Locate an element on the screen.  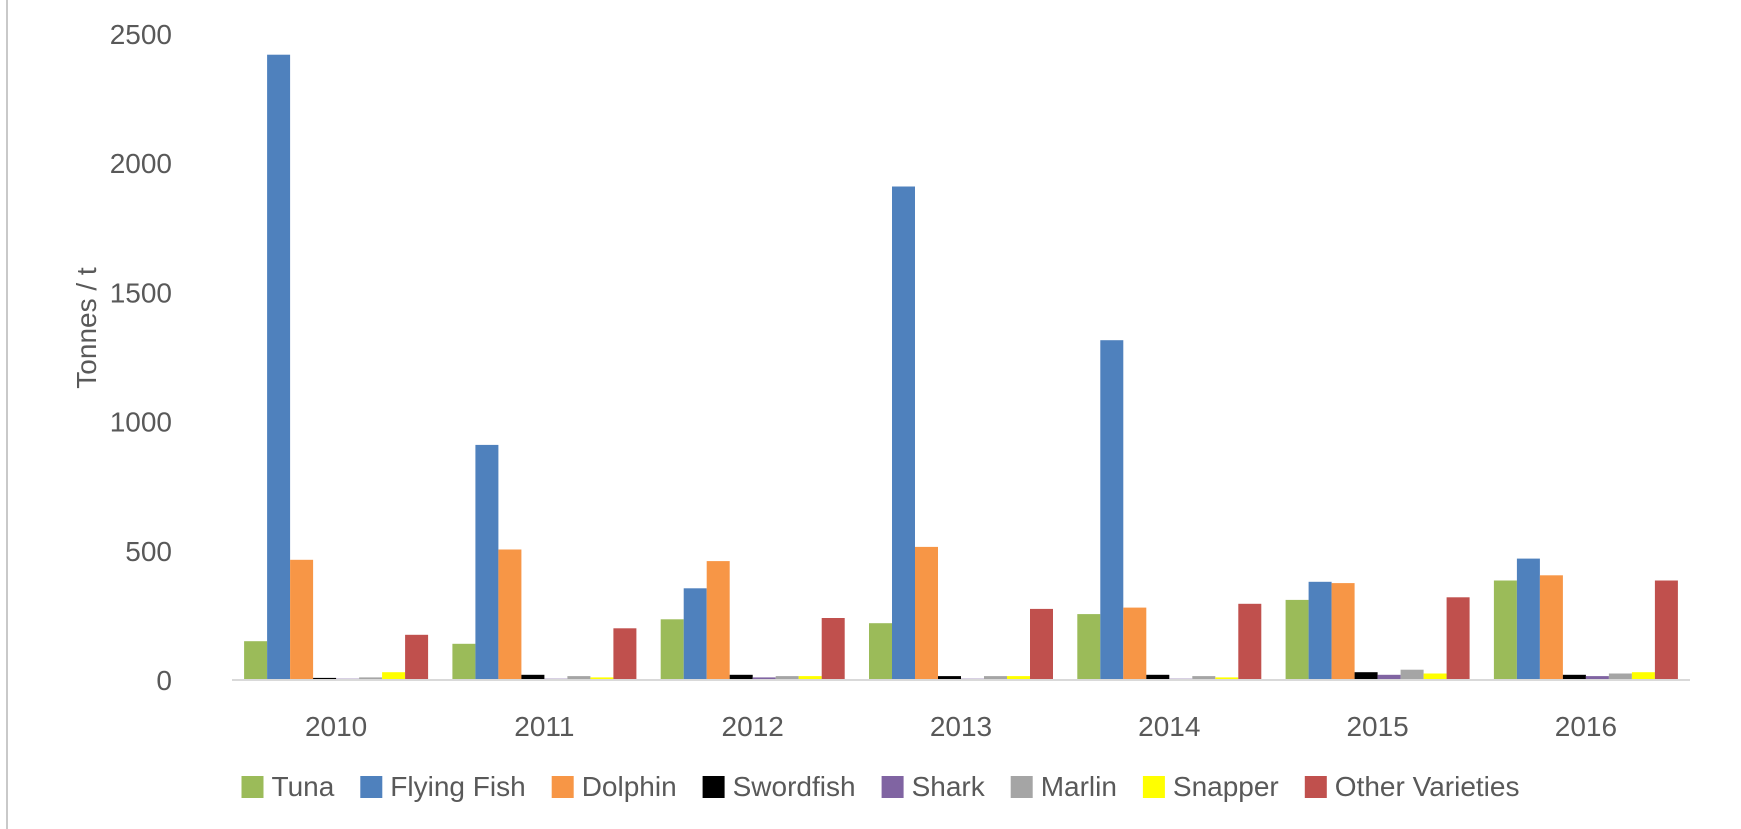
bar-flying-fish-2012 is located at coordinates (695, 634).